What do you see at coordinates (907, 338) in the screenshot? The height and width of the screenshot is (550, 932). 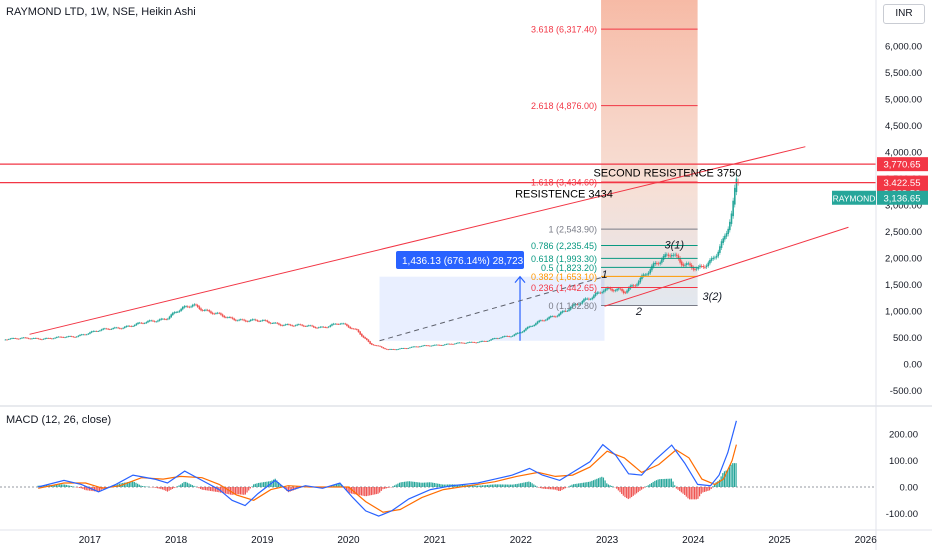 I see `price-tick-11: 500.00` at bounding box center [907, 338].